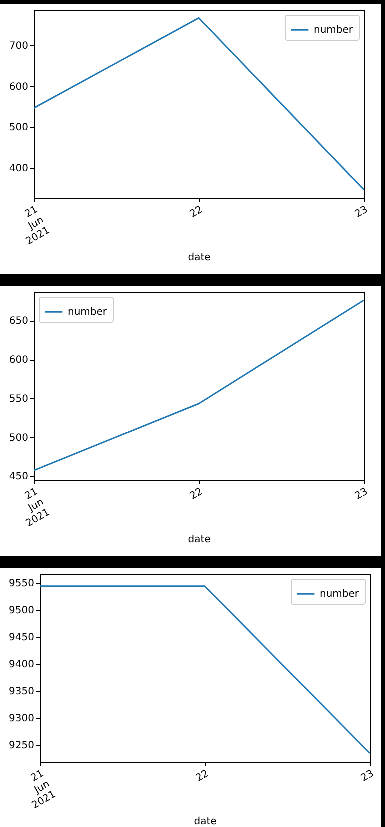  I want to click on y-tick-label: 9450, so click(21, 638).